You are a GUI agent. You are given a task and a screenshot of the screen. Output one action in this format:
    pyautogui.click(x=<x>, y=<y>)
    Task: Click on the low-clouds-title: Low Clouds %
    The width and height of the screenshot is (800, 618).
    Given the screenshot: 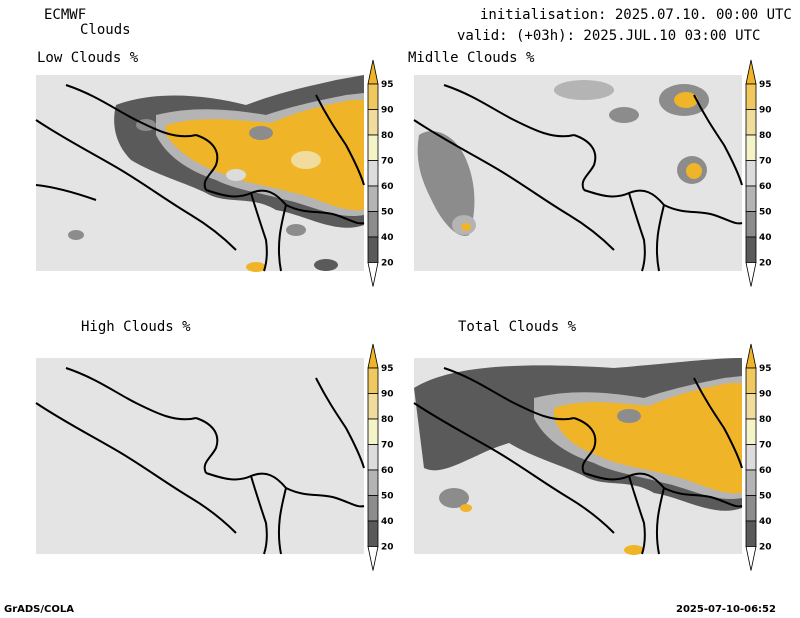 What is the action you would take?
    pyautogui.click(x=88, y=58)
    